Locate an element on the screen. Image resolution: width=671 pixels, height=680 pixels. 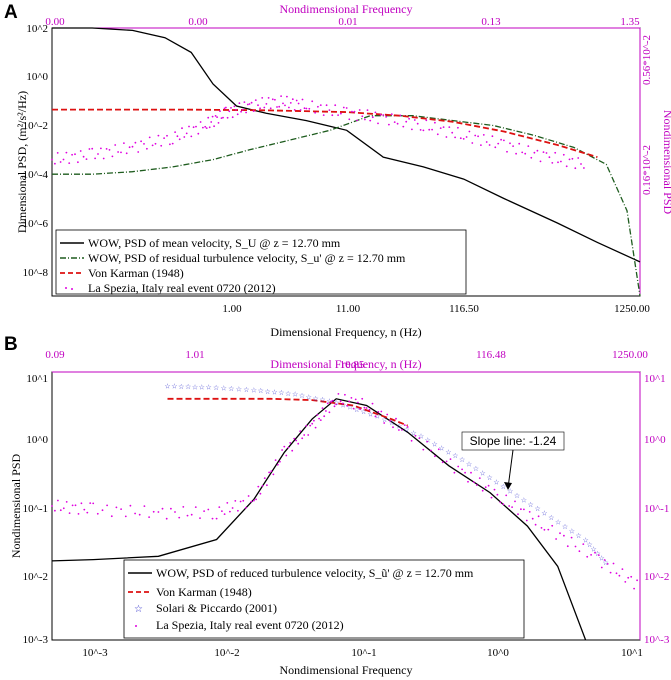
panel-a-top-tick: 0.00 is located at coordinates (55, 22).